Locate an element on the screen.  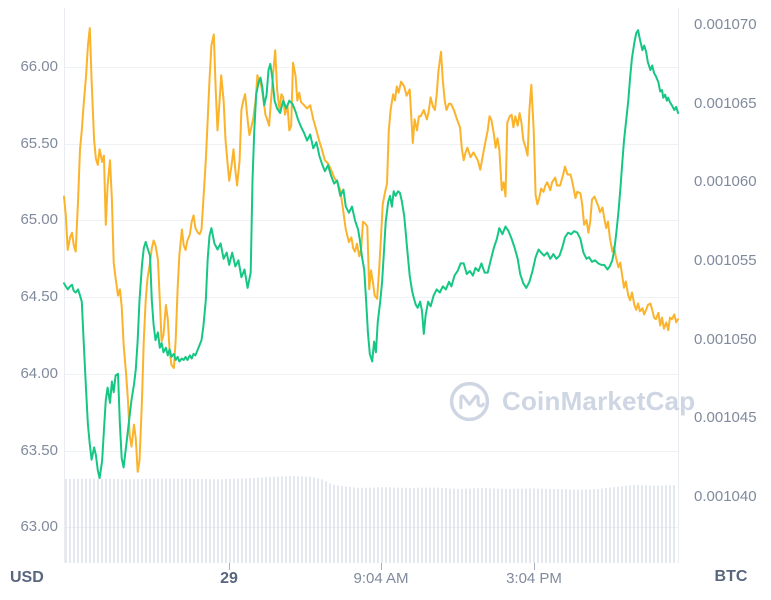
y-axis-label-usd: 64.00 is located at coordinates (39, 373).